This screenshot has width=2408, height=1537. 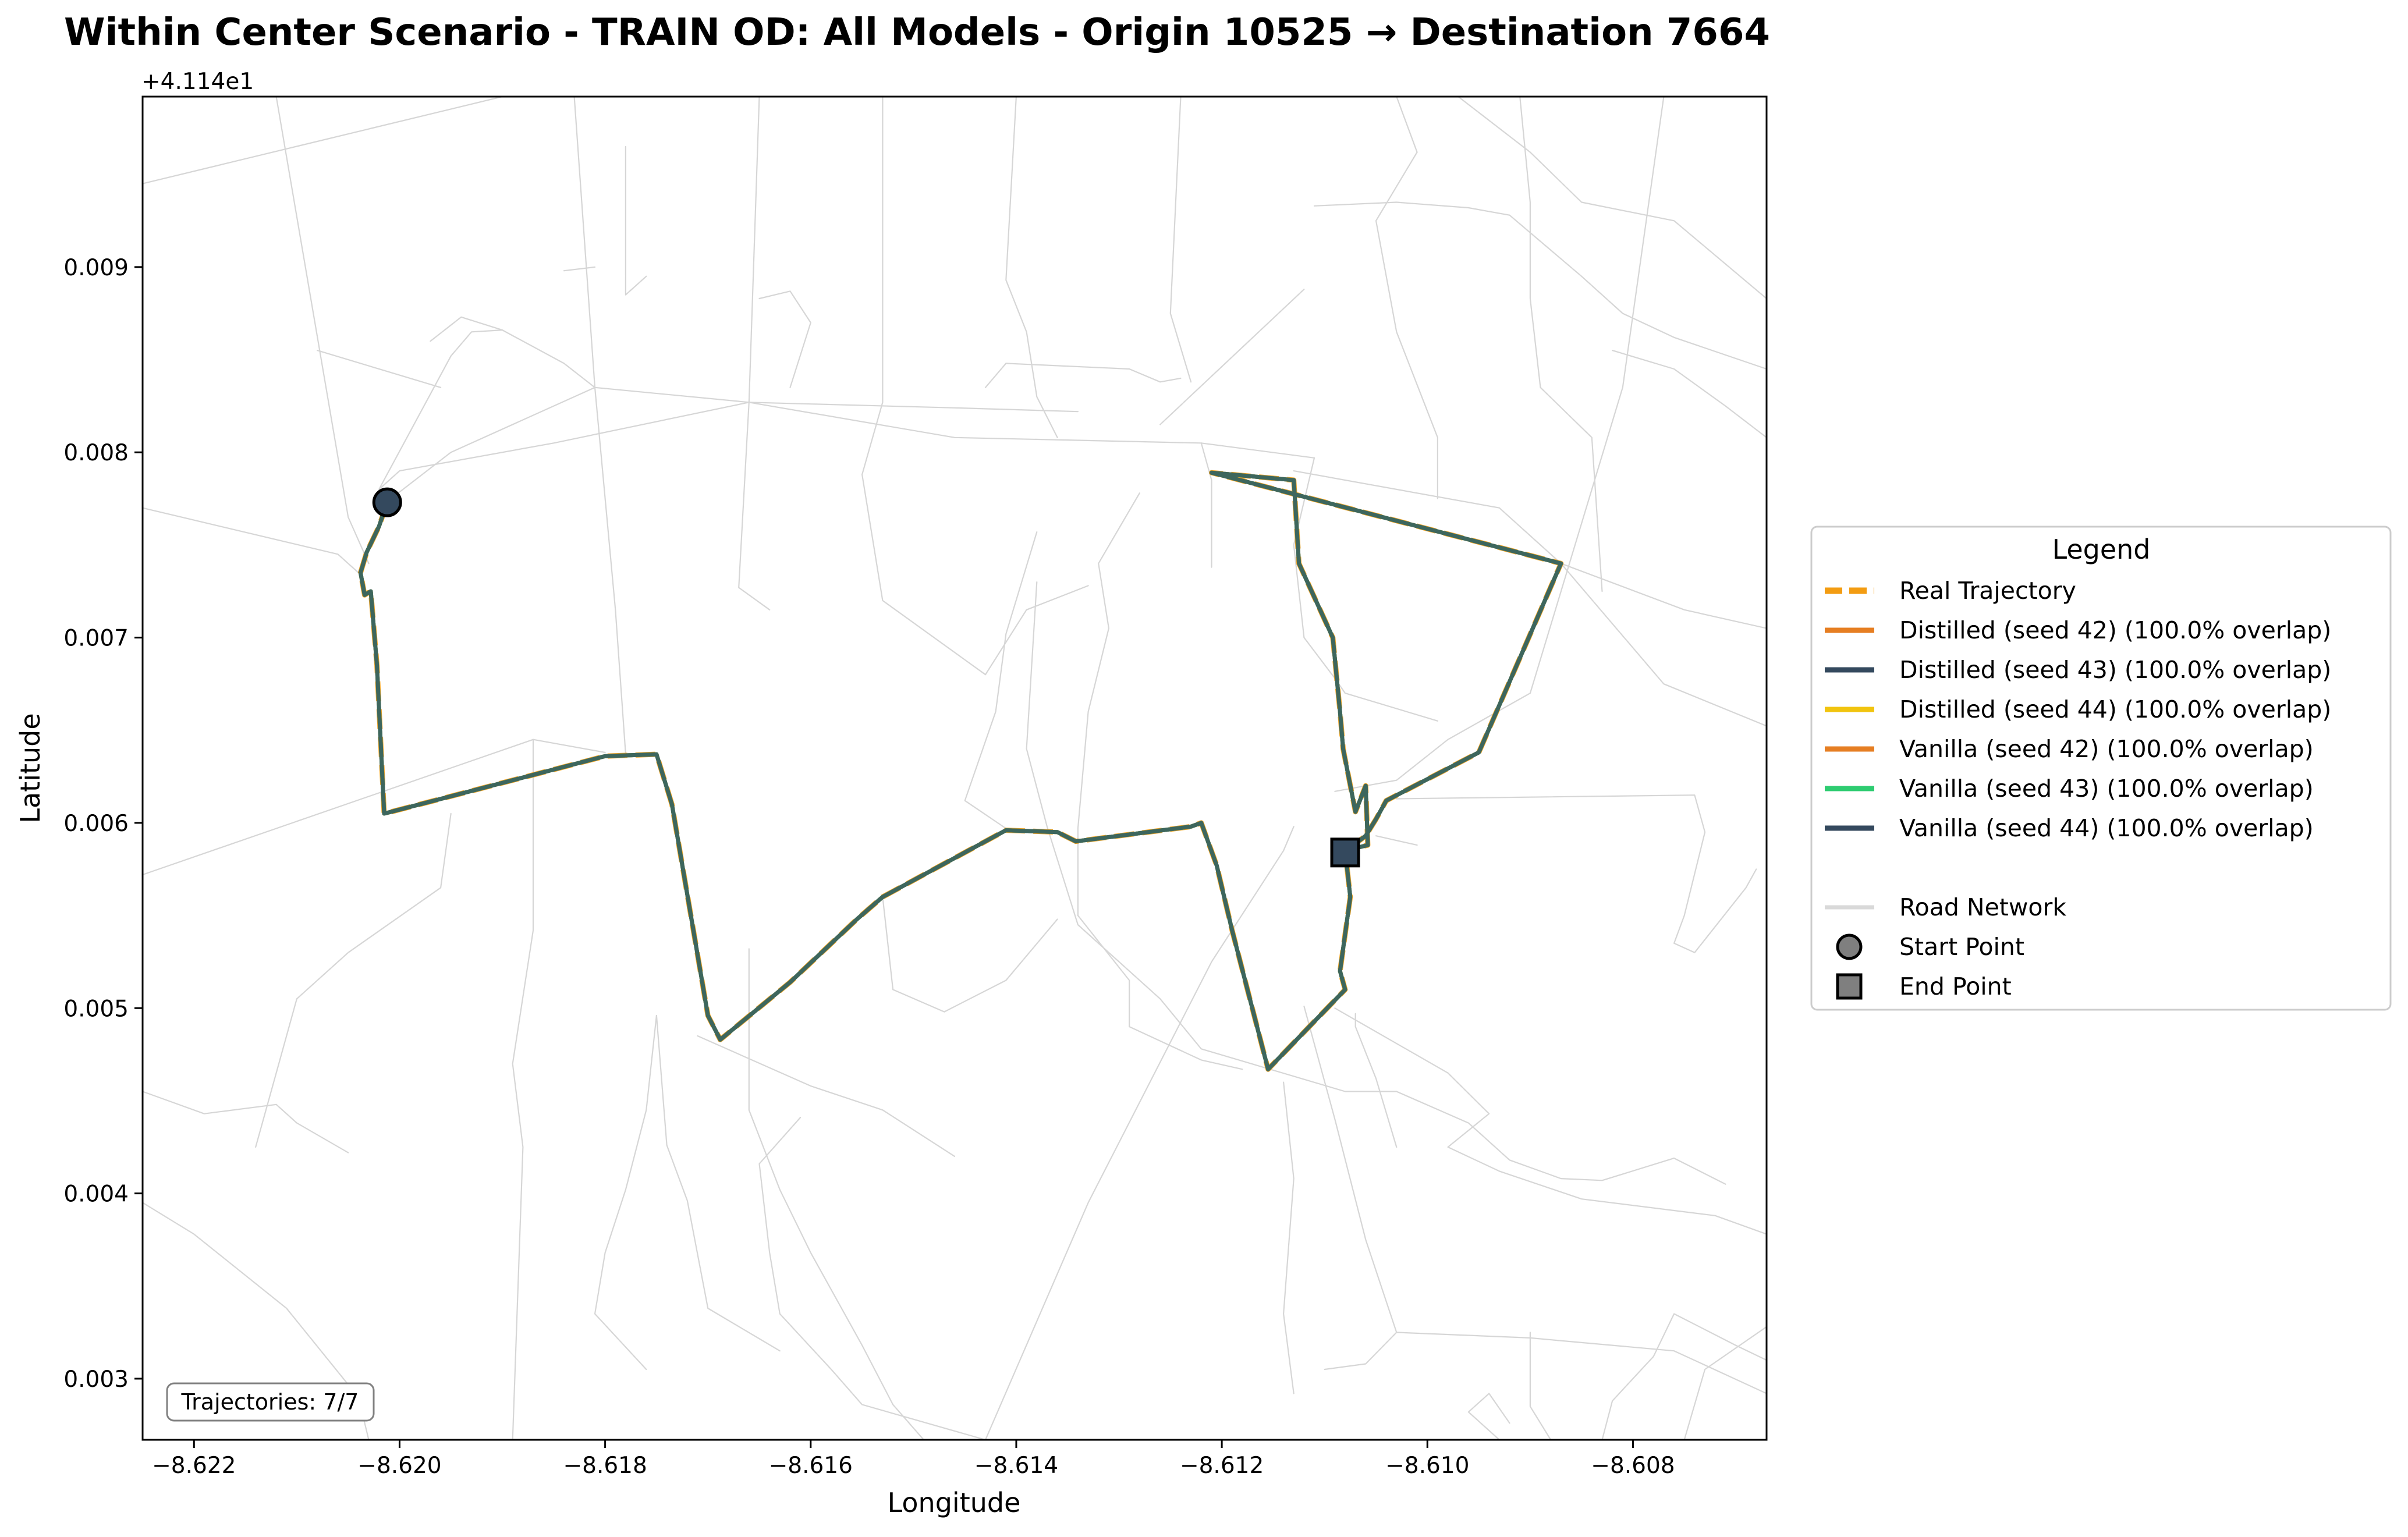 I want to click on x-tick-label: −8.616, so click(x=811, y=1466).